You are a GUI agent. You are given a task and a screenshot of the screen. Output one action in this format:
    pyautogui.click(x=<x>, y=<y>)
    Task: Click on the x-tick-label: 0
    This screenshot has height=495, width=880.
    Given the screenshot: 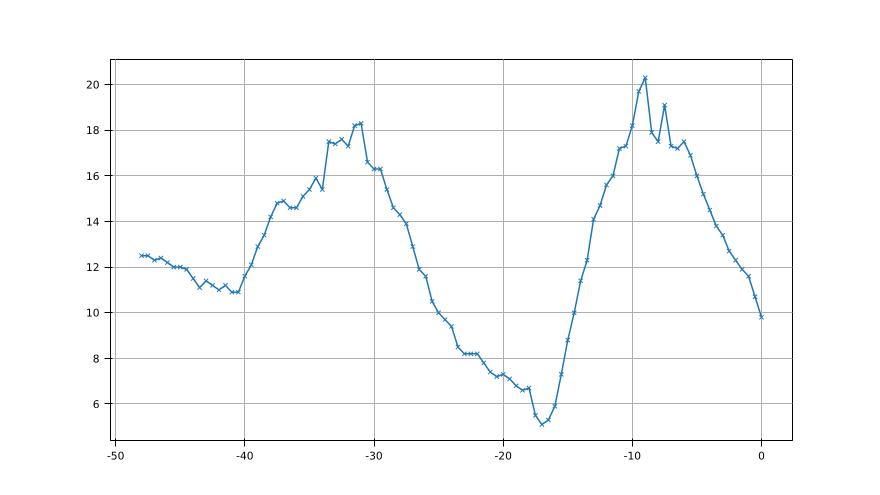 What is the action you would take?
    pyautogui.click(x=762, y=456)
    